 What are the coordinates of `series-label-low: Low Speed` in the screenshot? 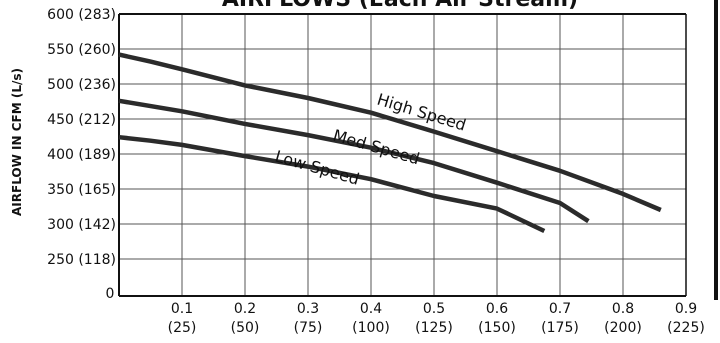 It's located at (317, 168).